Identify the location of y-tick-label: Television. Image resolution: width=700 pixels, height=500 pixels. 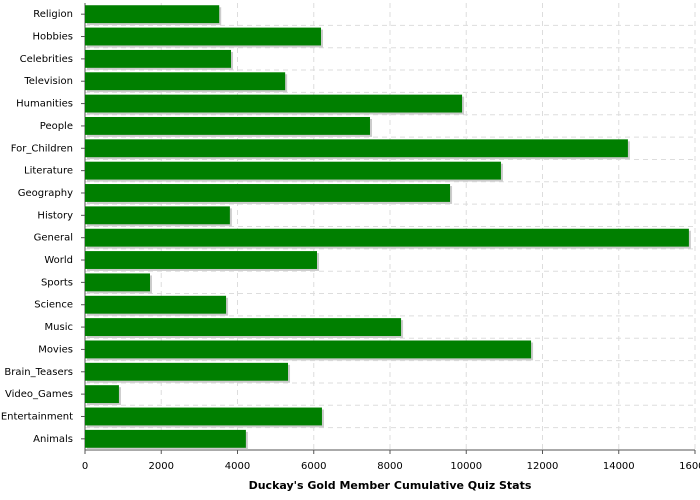
(48, 81).